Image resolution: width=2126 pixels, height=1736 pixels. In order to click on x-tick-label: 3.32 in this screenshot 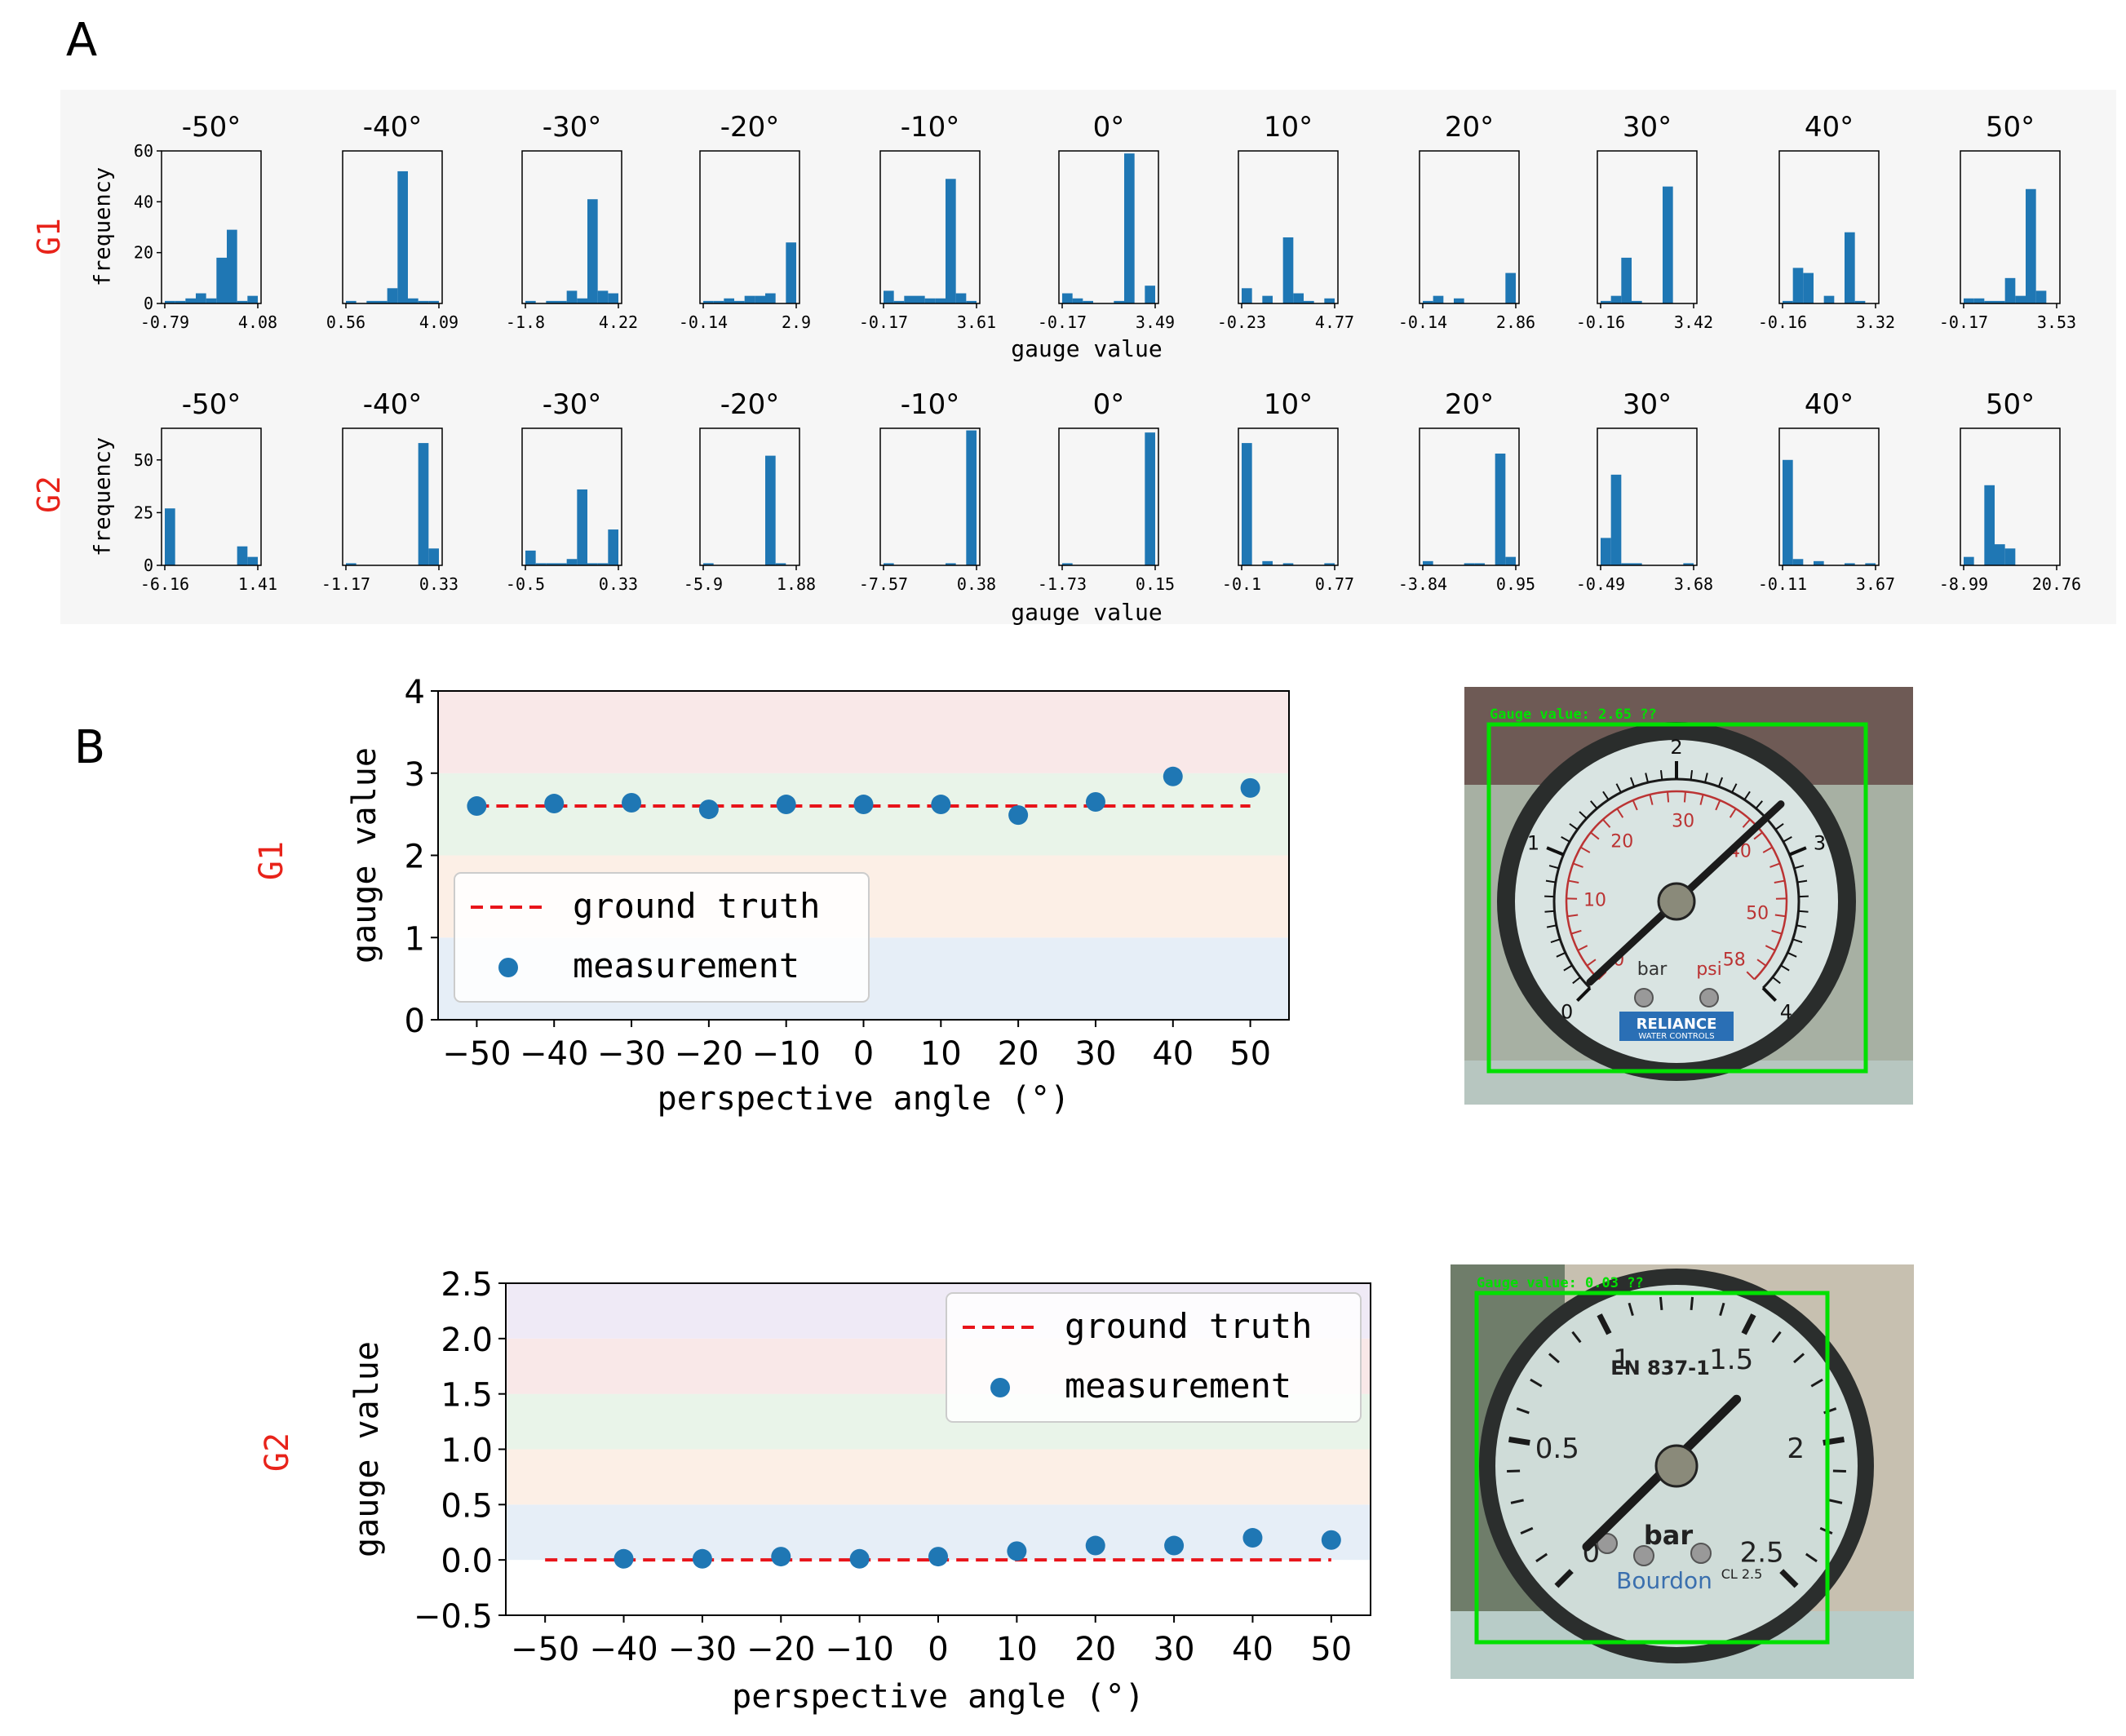, I will do `click(1875, 322)`.